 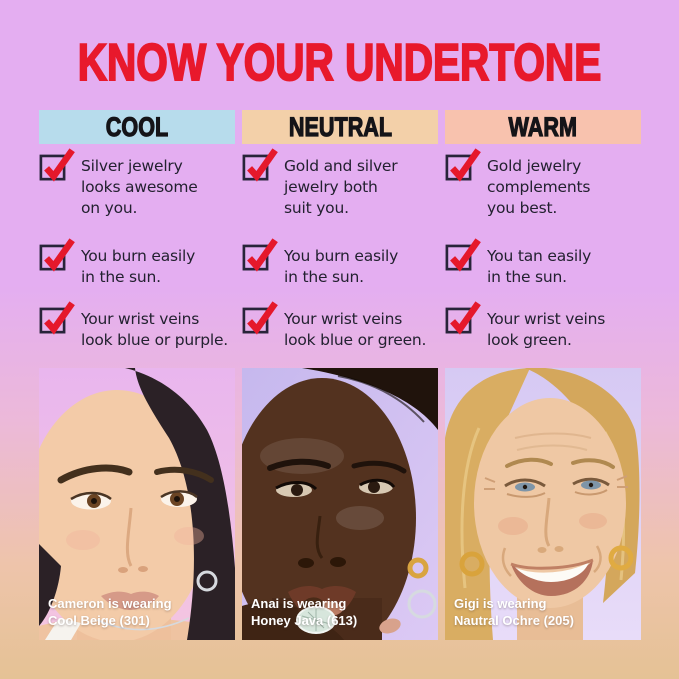 I want to click on checklist-item: Your wrist veins look blue or purple., so click(x=139, y=325).